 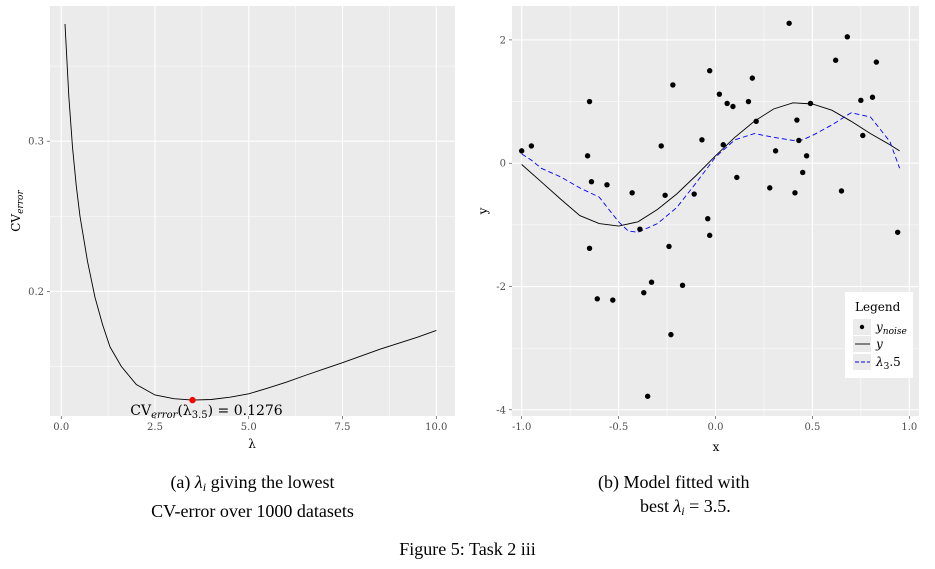 I want to click on y-label-a-main: CV, so click(x=16, y=223).